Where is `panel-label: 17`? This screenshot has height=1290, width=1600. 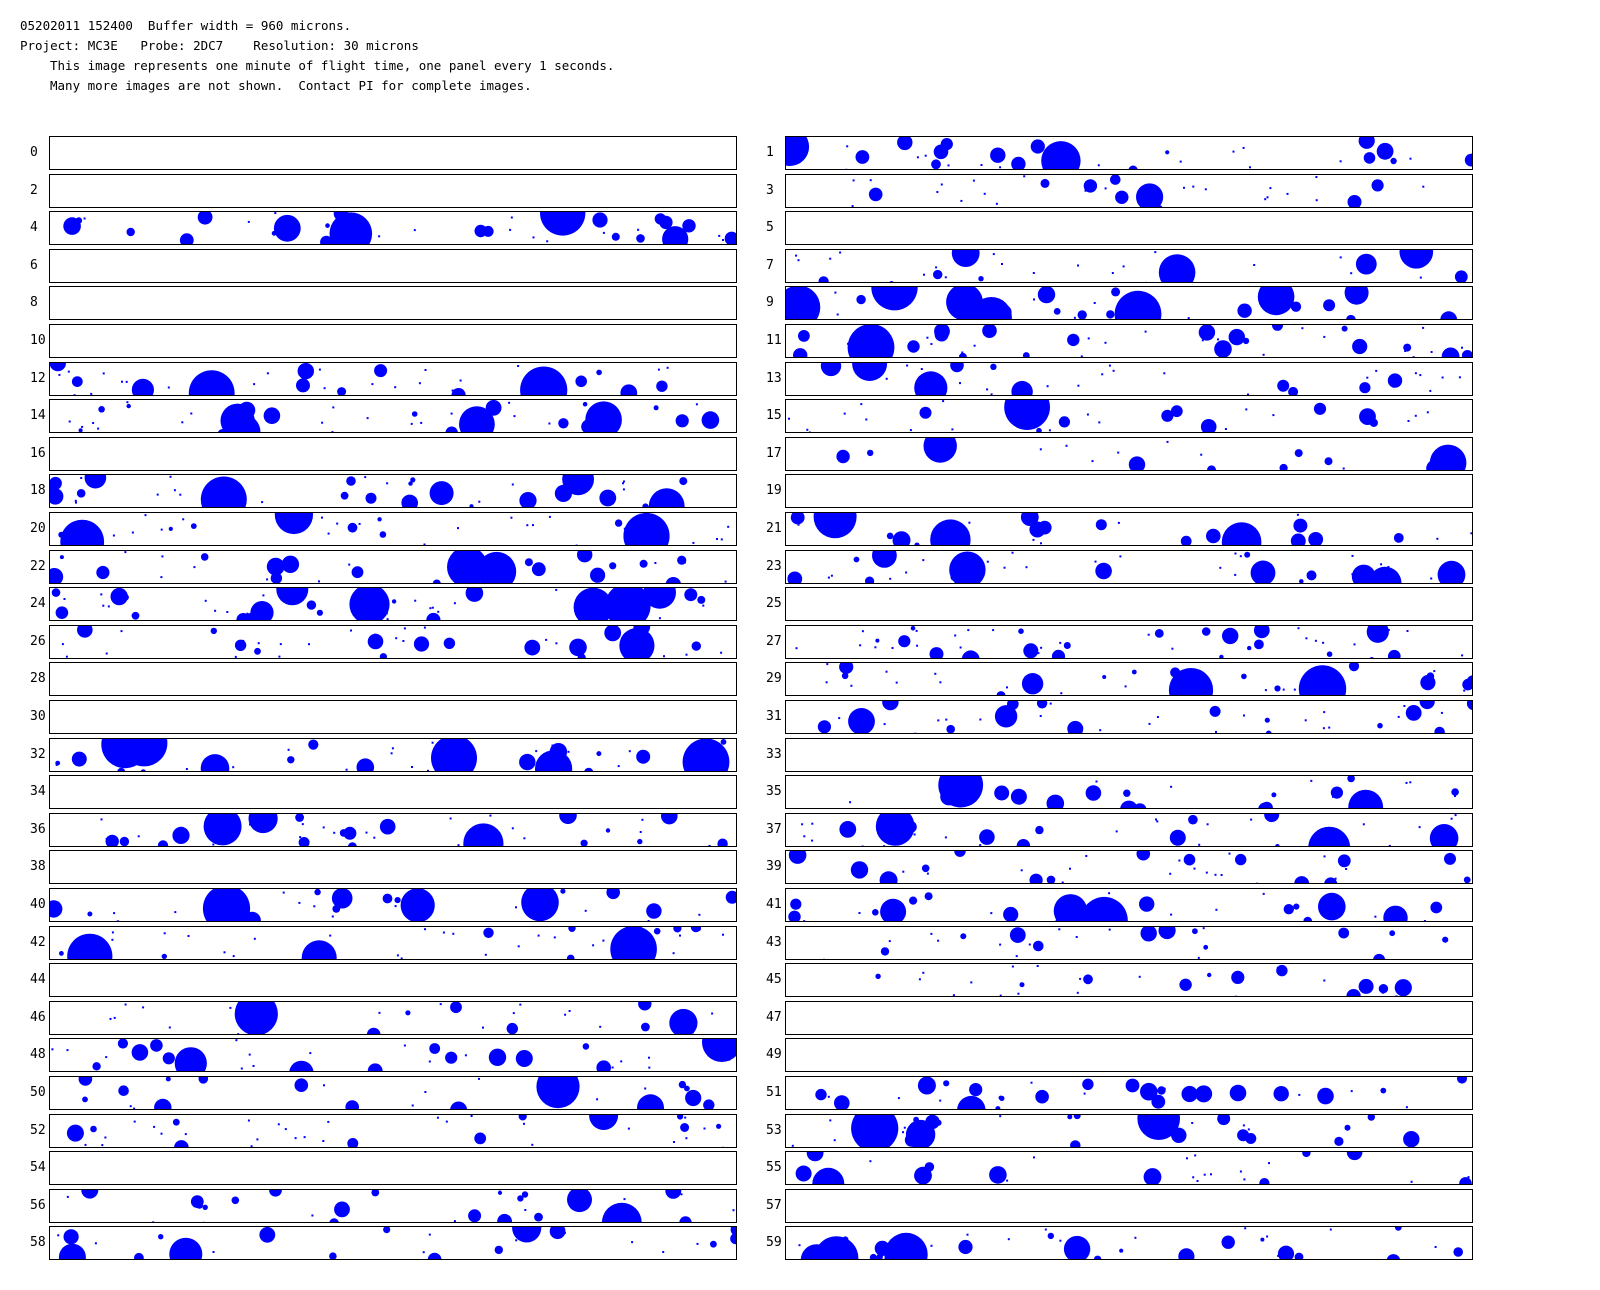 panel-label: 17 is located at coordinates (774, 453).